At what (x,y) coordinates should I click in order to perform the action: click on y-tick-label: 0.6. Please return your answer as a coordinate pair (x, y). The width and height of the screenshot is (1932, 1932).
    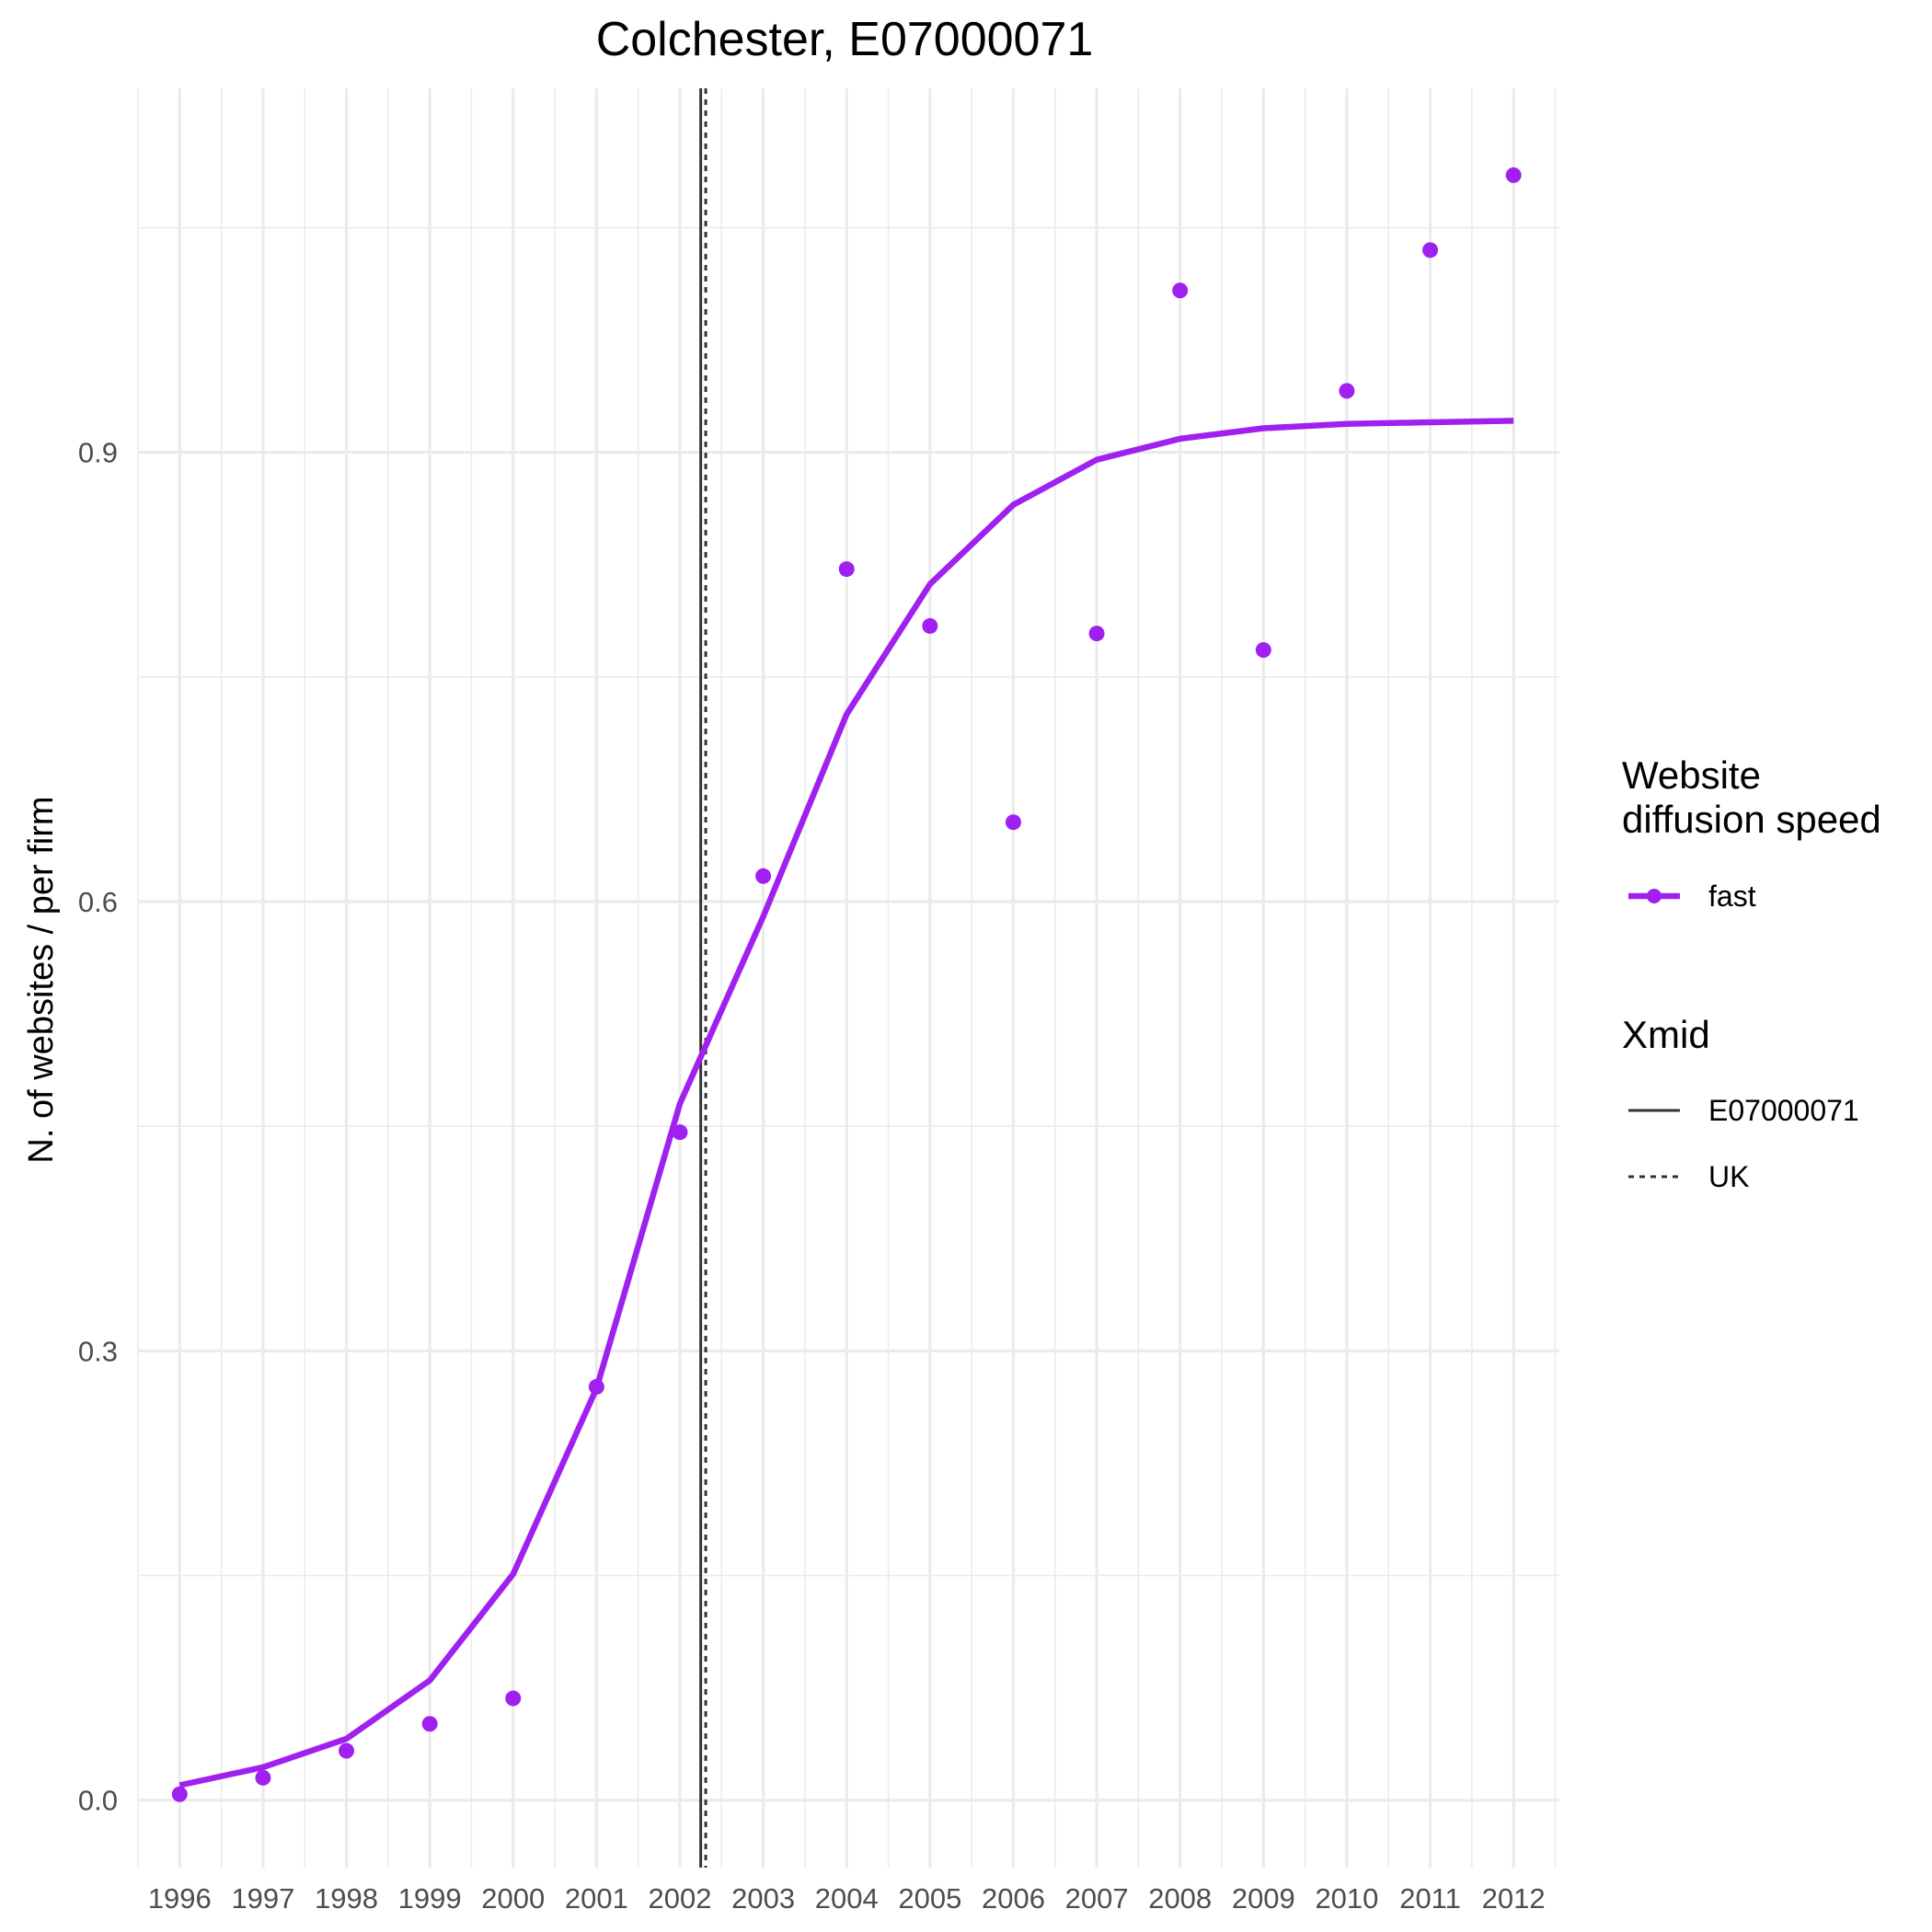
    Looking at the image, I should click on (98, 902).